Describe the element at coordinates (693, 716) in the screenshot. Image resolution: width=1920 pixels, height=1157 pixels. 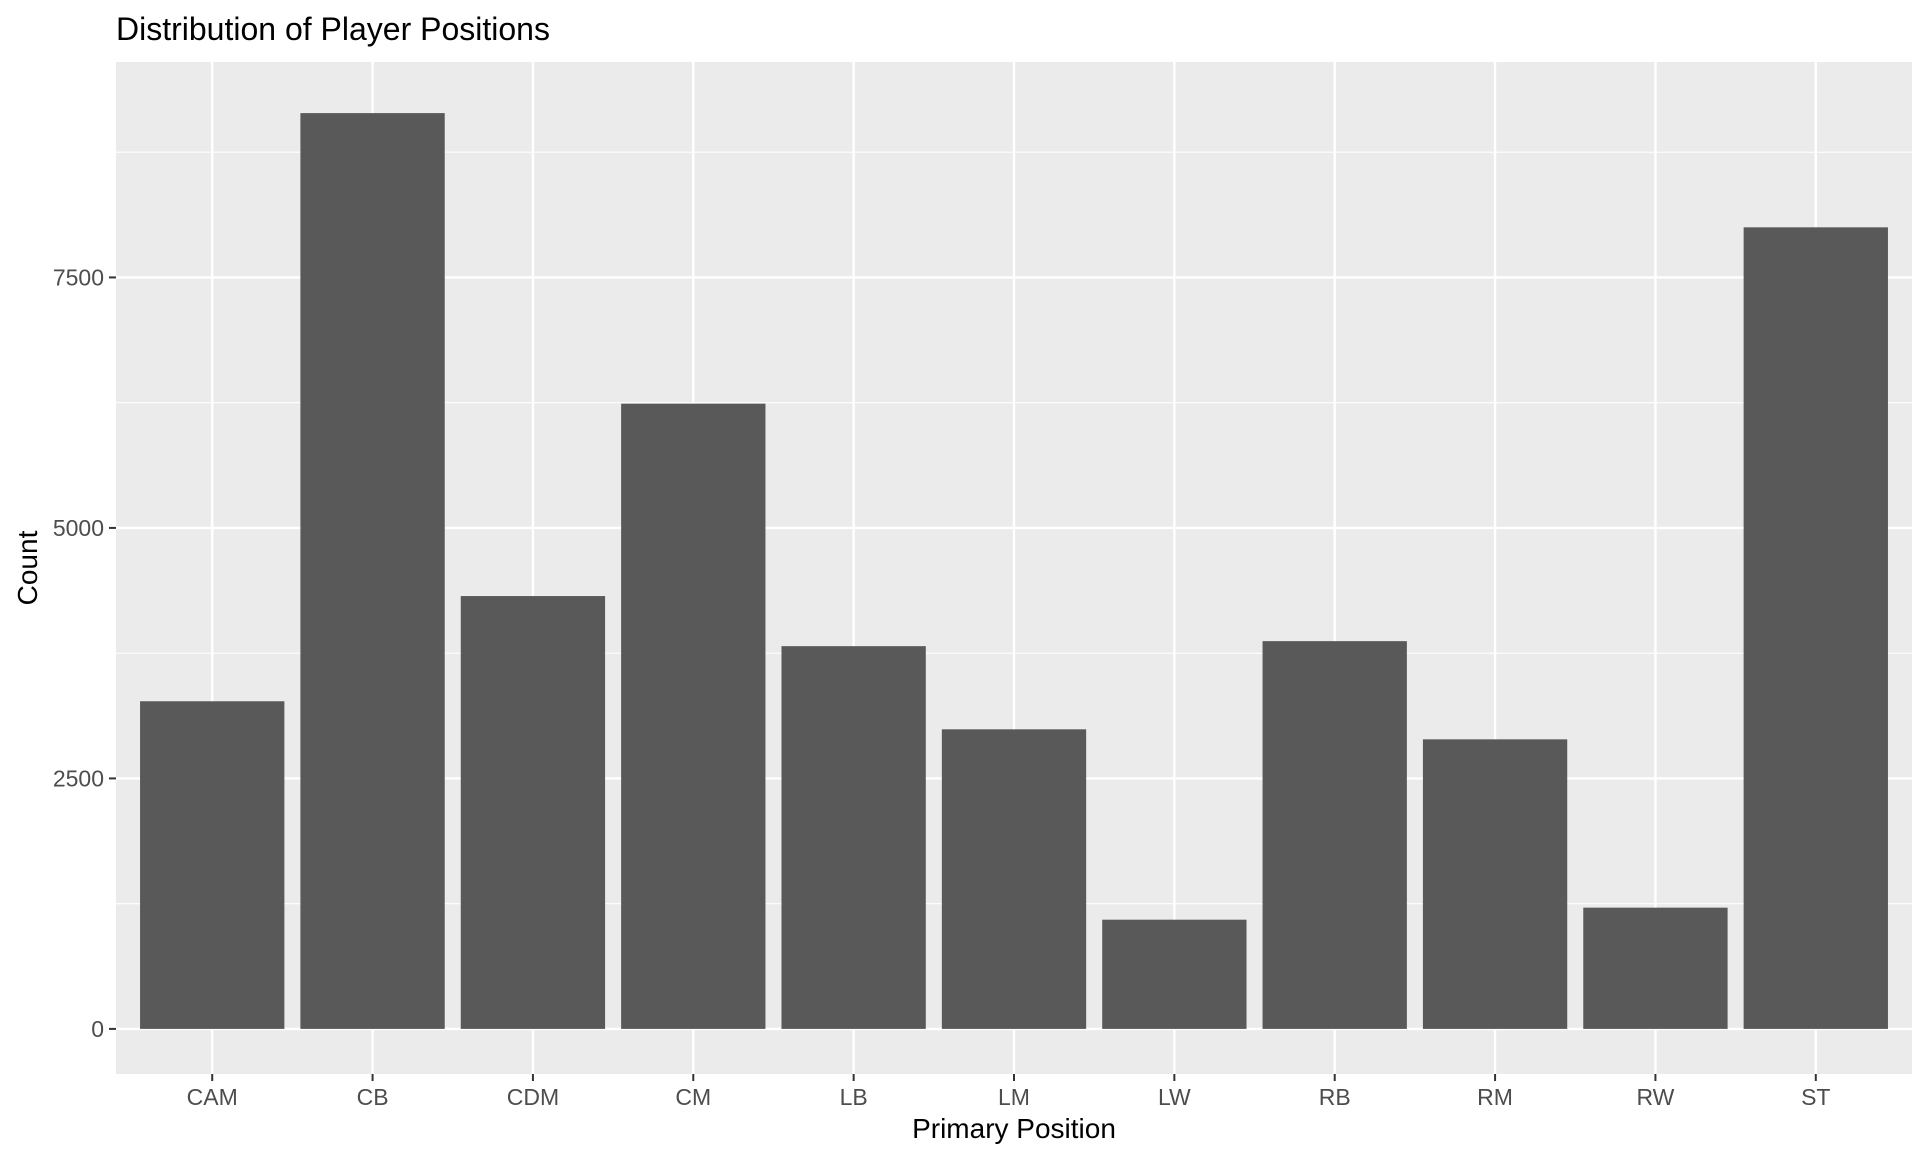
I see `bar-cm` at that location.